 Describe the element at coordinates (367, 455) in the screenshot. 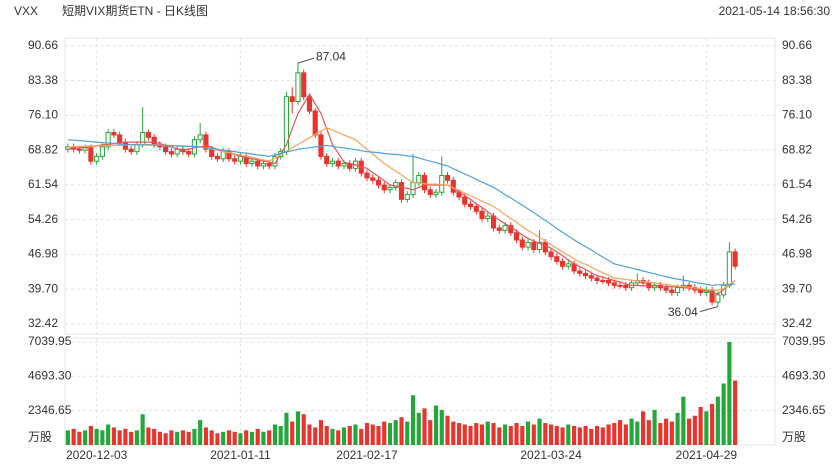

I see `x-tick-label: 2021-02-17` at that location.